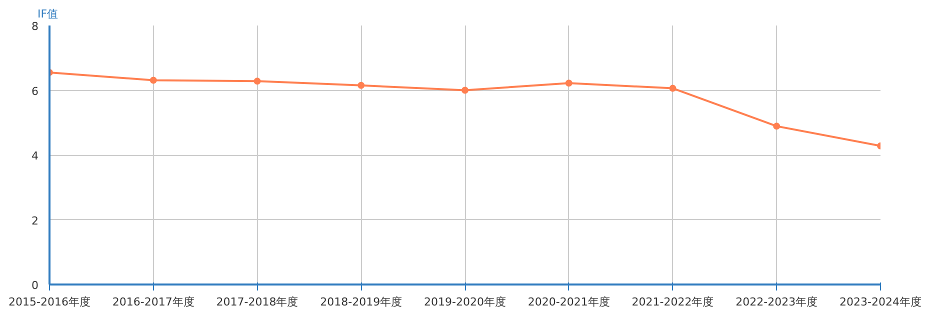  What do you see at coordinates (465, 302) in the screenshot?
I see `x-tick-label: 2019-2020年度` at bounding box center [465, 302].